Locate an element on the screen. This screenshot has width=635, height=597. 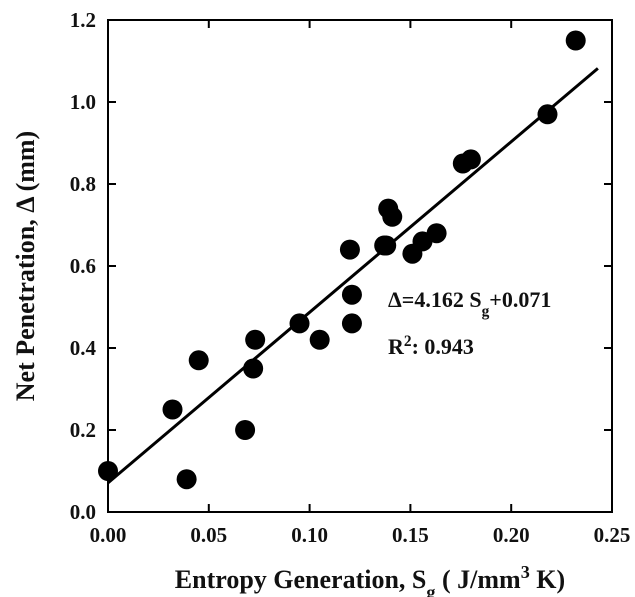
x-tick-label: 0.15 is located at coordinates (410, 535).